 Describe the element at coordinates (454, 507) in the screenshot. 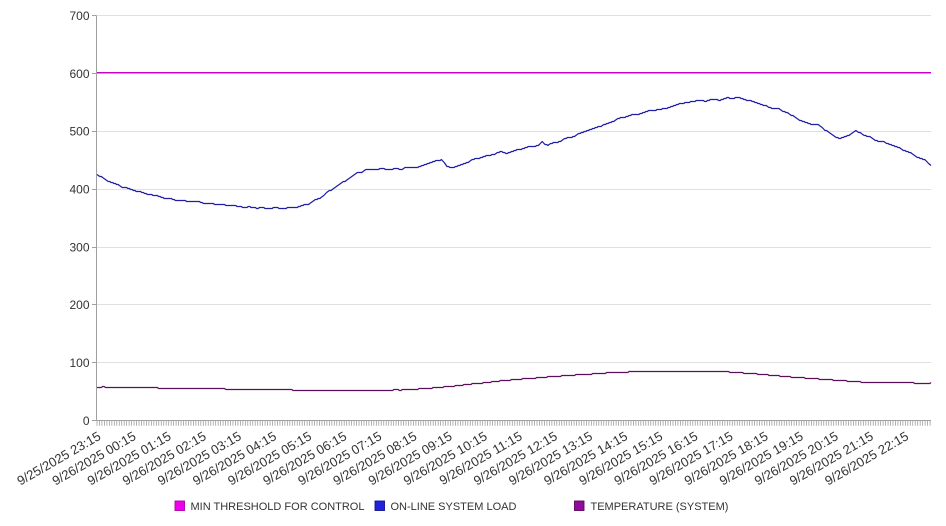

I see `svg-text: ON-LINE SYSTEM LOAD` at that location.